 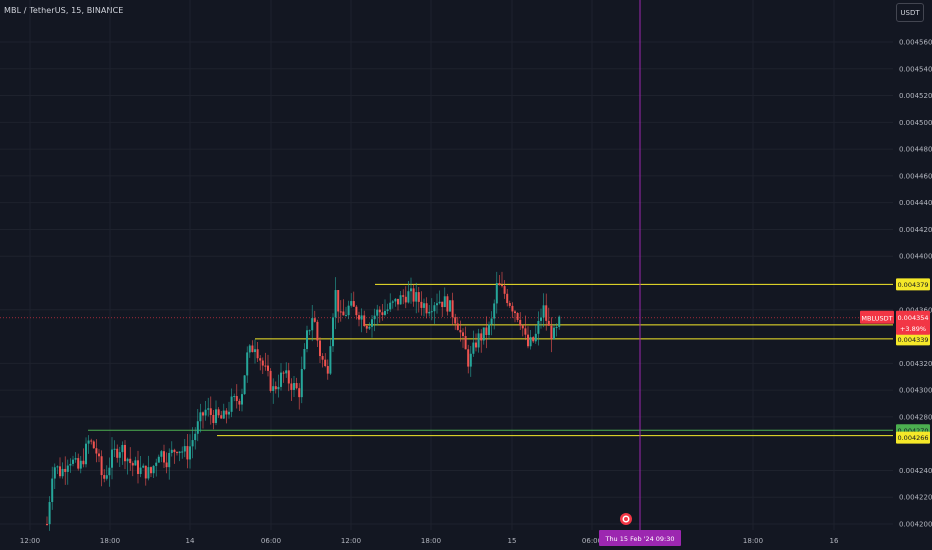 What do you see at coordinates (912, 431) in the screenshot?
I see `level-price-text: 0.004270` at bounding box center [912, 431].